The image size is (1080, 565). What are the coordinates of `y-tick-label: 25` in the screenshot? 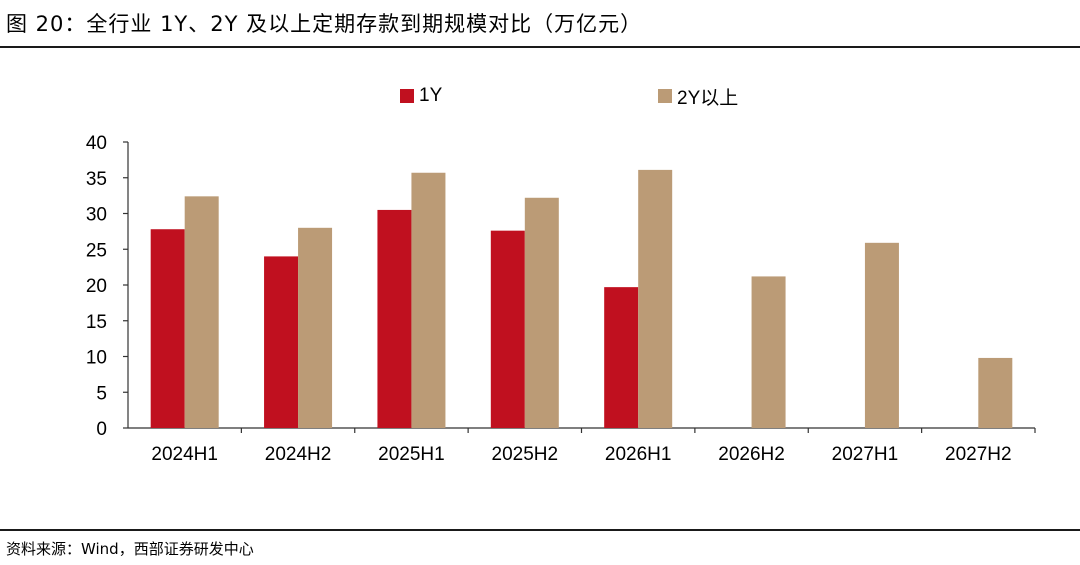 It's located at (96, 250).